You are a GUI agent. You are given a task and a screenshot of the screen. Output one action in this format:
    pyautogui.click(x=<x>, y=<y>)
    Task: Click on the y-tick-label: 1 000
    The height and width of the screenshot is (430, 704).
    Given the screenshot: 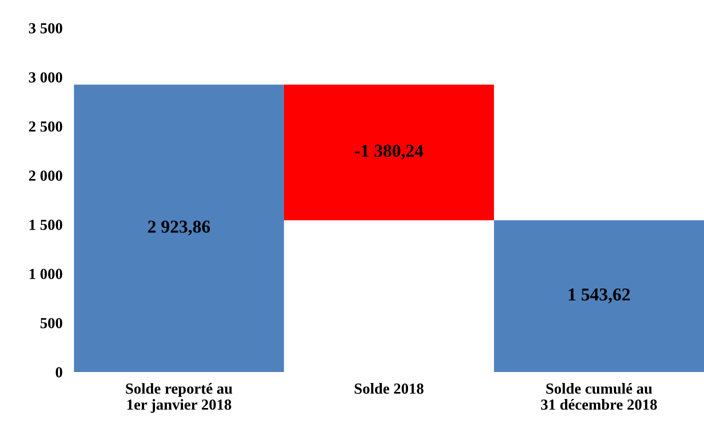 What is the action you would take?
    pyautogui.click(x=46, y=274)
    